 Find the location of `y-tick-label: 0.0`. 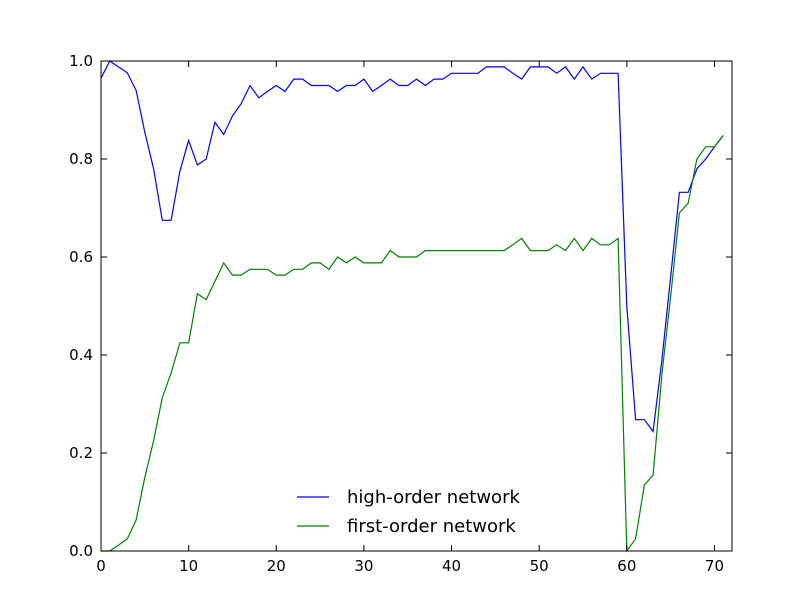

y-tick-label: 0.0 is located at coordinates (81, 551).